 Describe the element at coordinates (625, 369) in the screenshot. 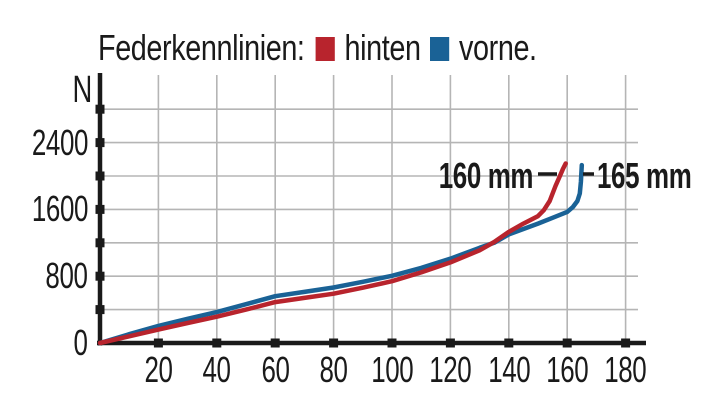

I see `x-tick-label: 180` at that location.